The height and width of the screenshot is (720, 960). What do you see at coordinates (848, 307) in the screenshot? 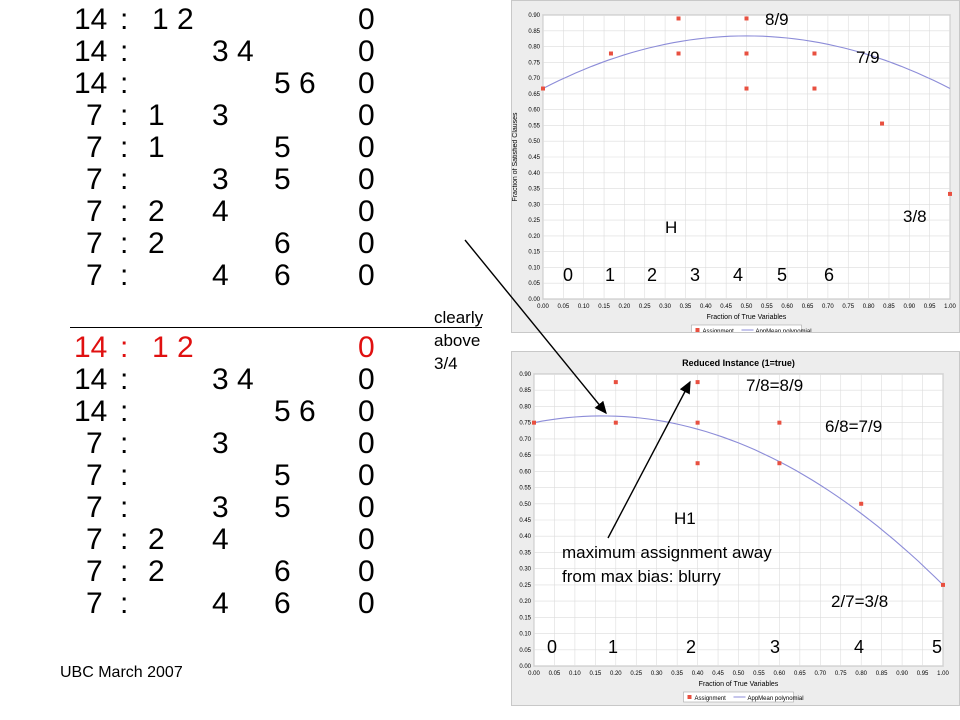
I see `x-tick-label: 0.75` at bounding box center [848, 307].